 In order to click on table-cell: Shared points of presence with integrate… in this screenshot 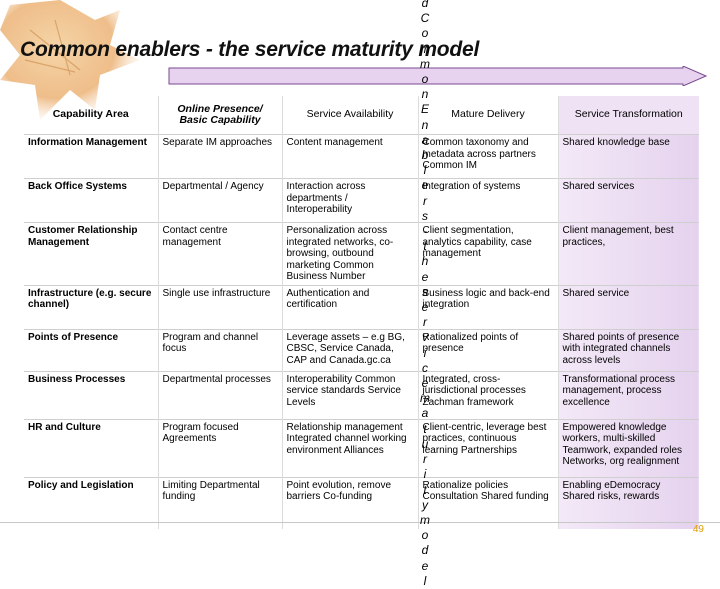, I will do `click(628, 350)`.